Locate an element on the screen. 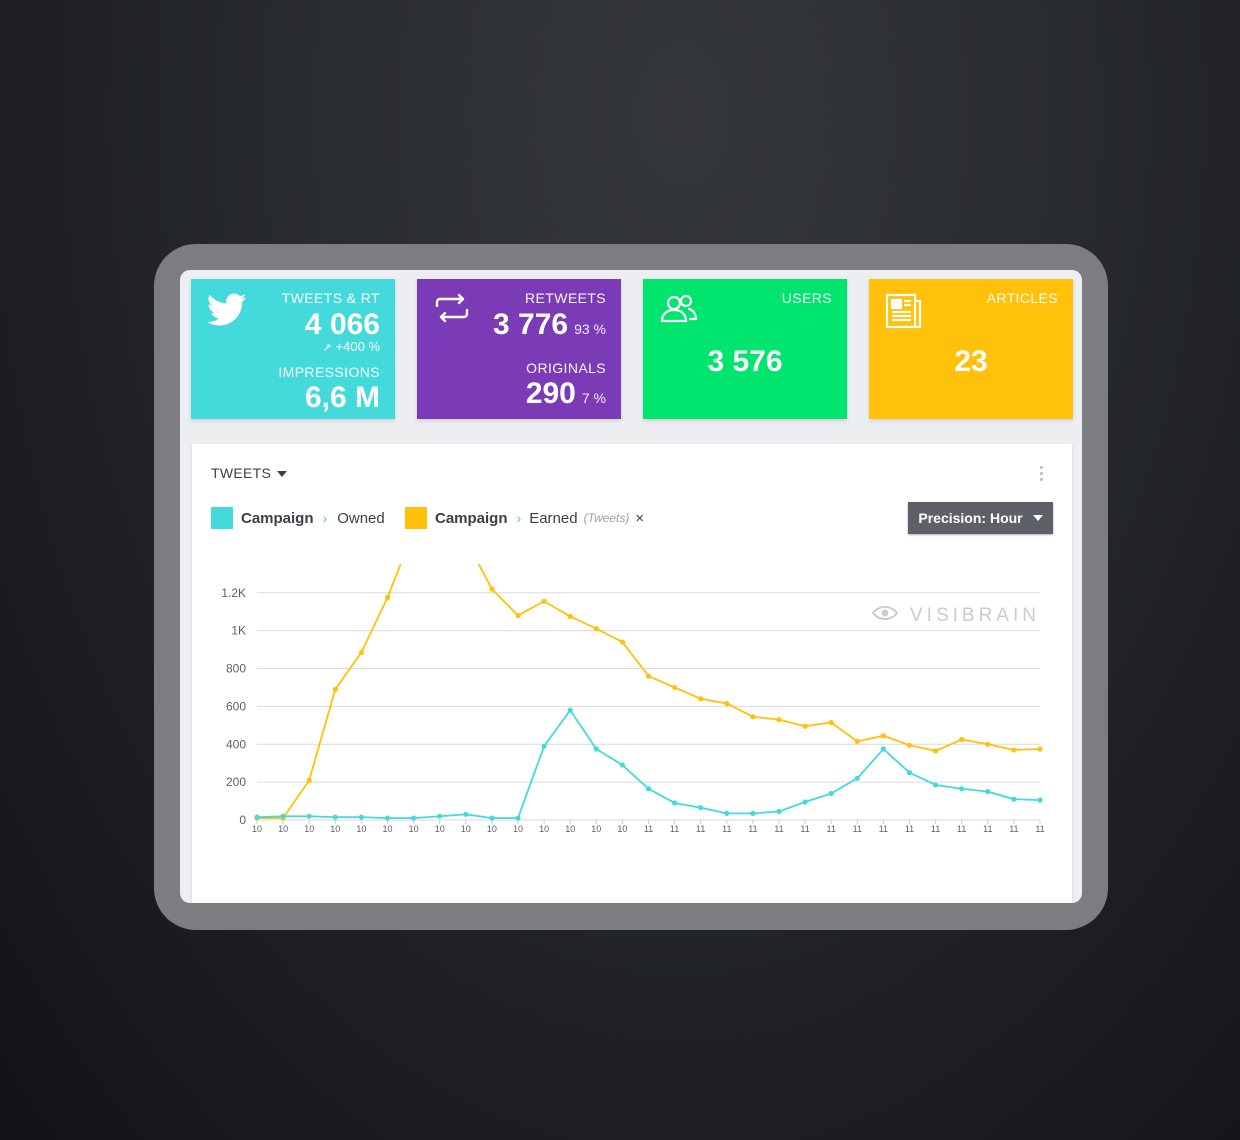 This screenshot has height=1140, width=1240. newspaper-icon is located at coordinates (904, 313).